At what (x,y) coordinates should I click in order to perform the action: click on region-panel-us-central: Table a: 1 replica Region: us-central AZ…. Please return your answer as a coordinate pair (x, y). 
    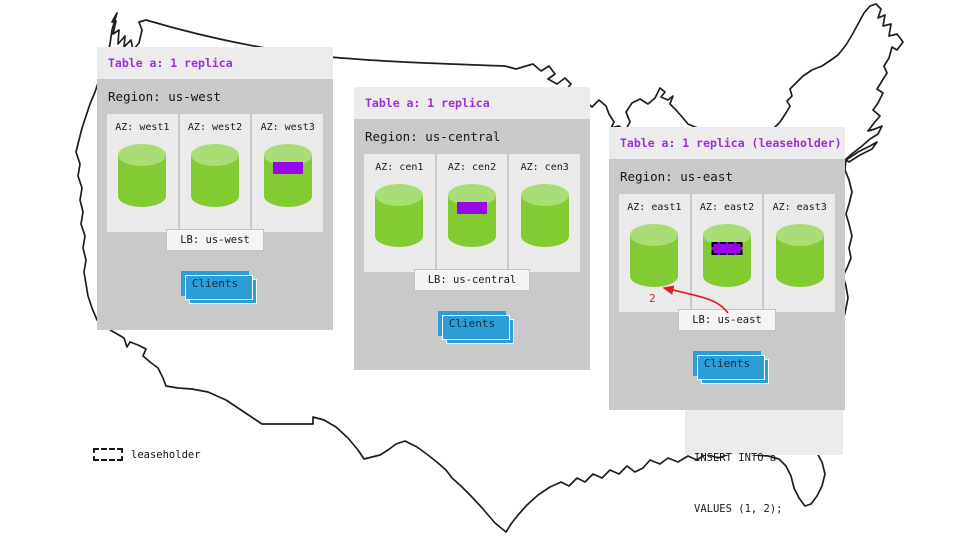
    Looking at the image, I should click on (472, 228).